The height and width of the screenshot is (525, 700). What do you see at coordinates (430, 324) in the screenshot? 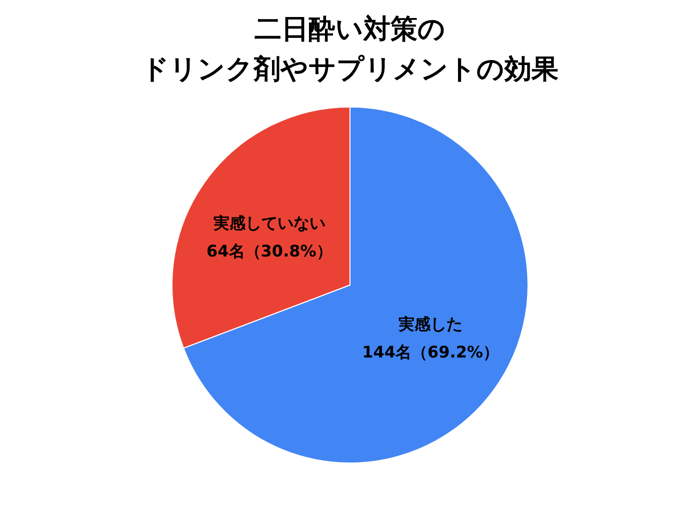
I see `slice-label: 実感した` at bounding box center [430, 324].